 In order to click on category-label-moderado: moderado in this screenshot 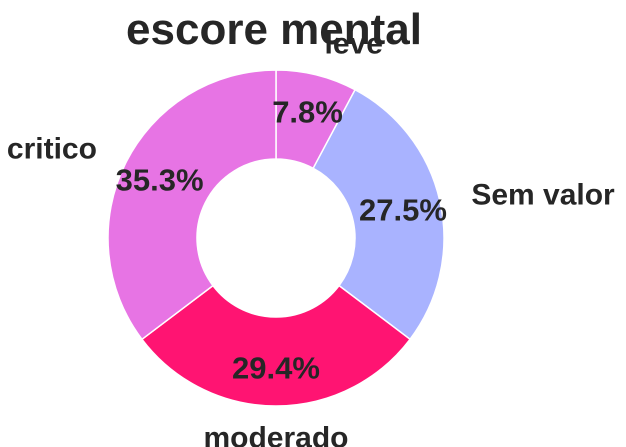, I will do `click(275, 434)`.